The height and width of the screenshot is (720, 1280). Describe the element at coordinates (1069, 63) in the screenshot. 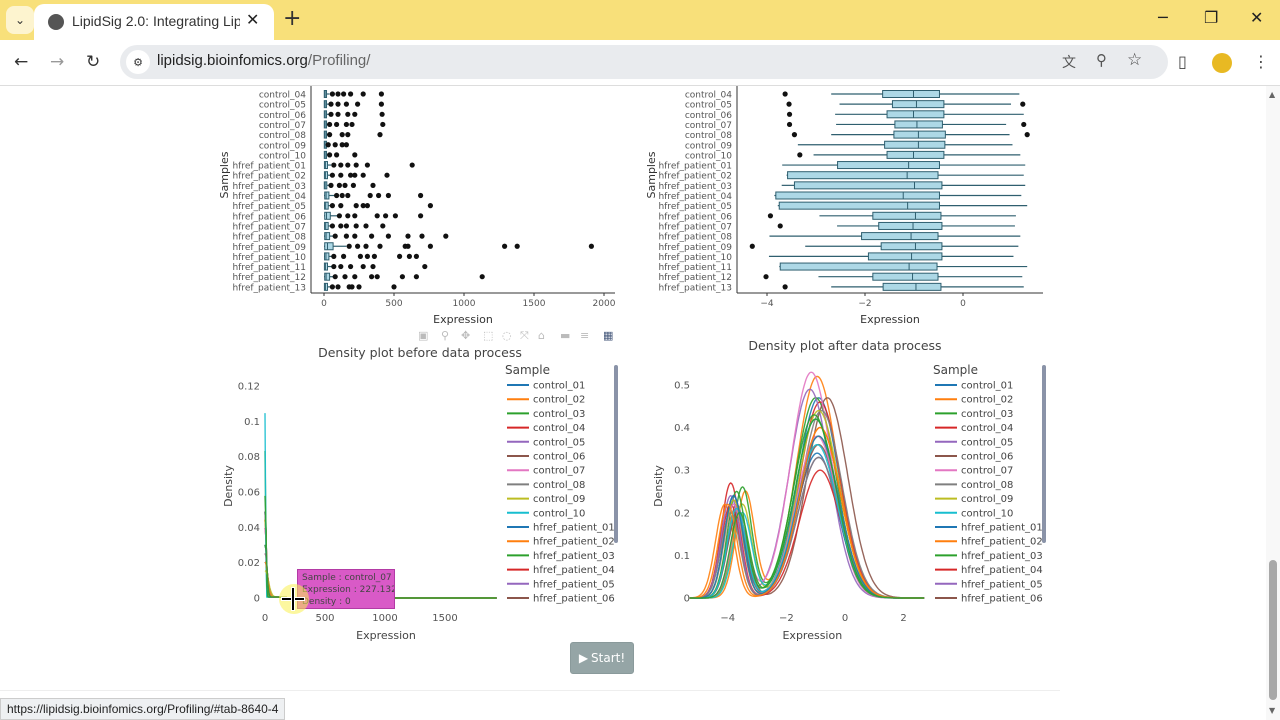

I see `translate-icon: 文` at that location.